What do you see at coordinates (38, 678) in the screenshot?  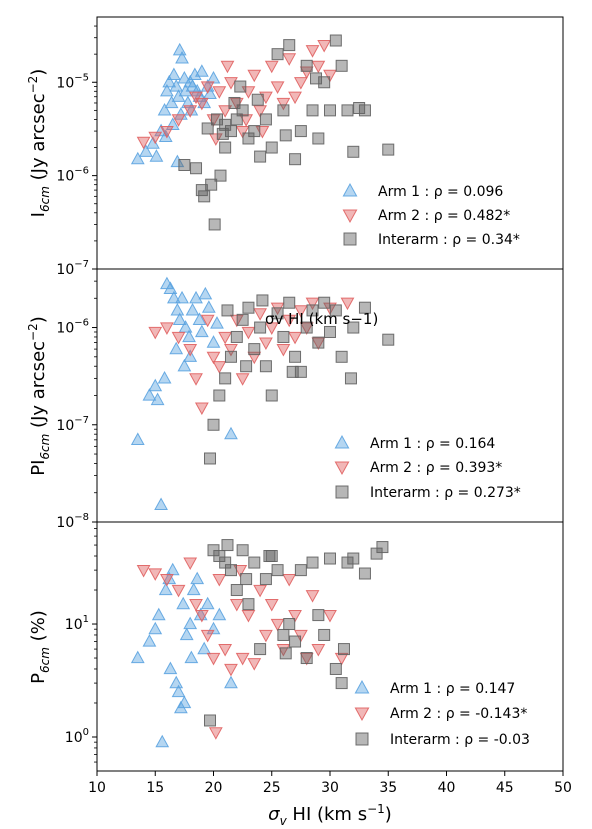 I see `ylabel-bottom-main: P` at bounding box center [38, 678].